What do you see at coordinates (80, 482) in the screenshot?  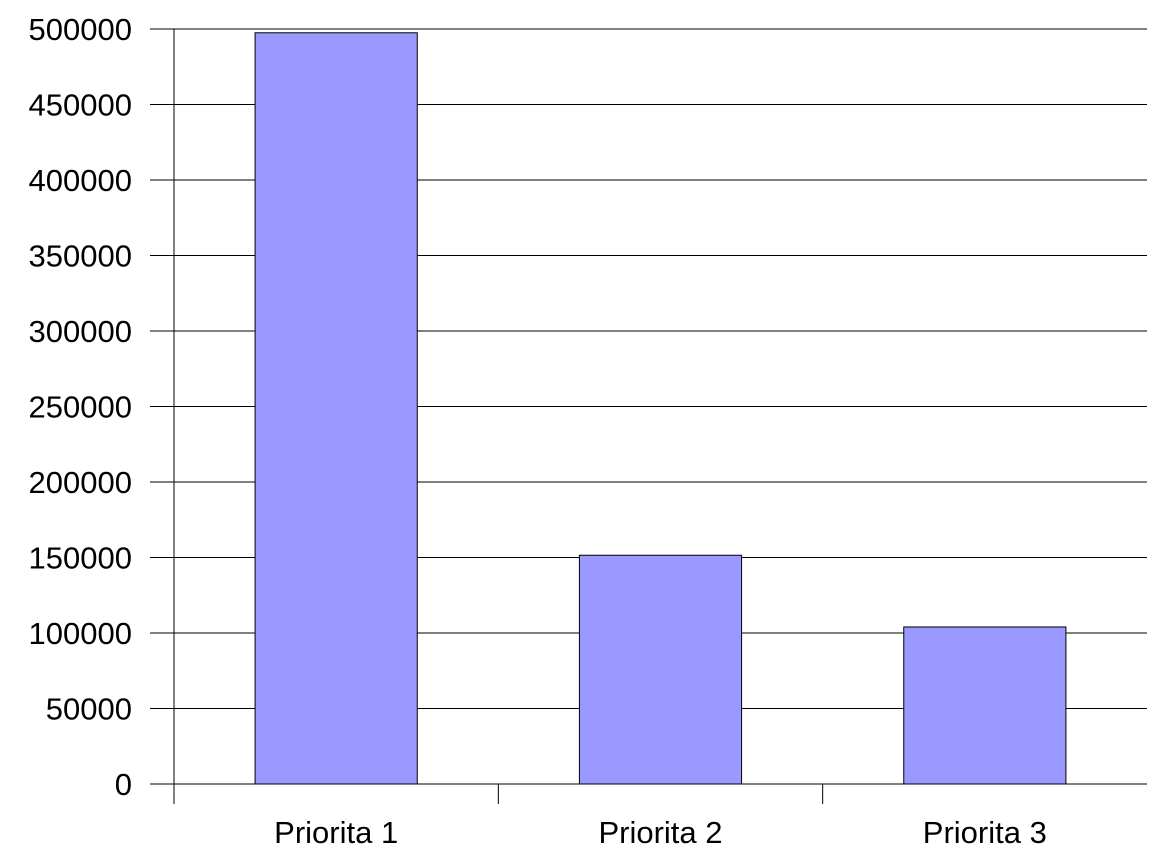 I see `y-tick-label: 200000` at bounding box center [80, 482].